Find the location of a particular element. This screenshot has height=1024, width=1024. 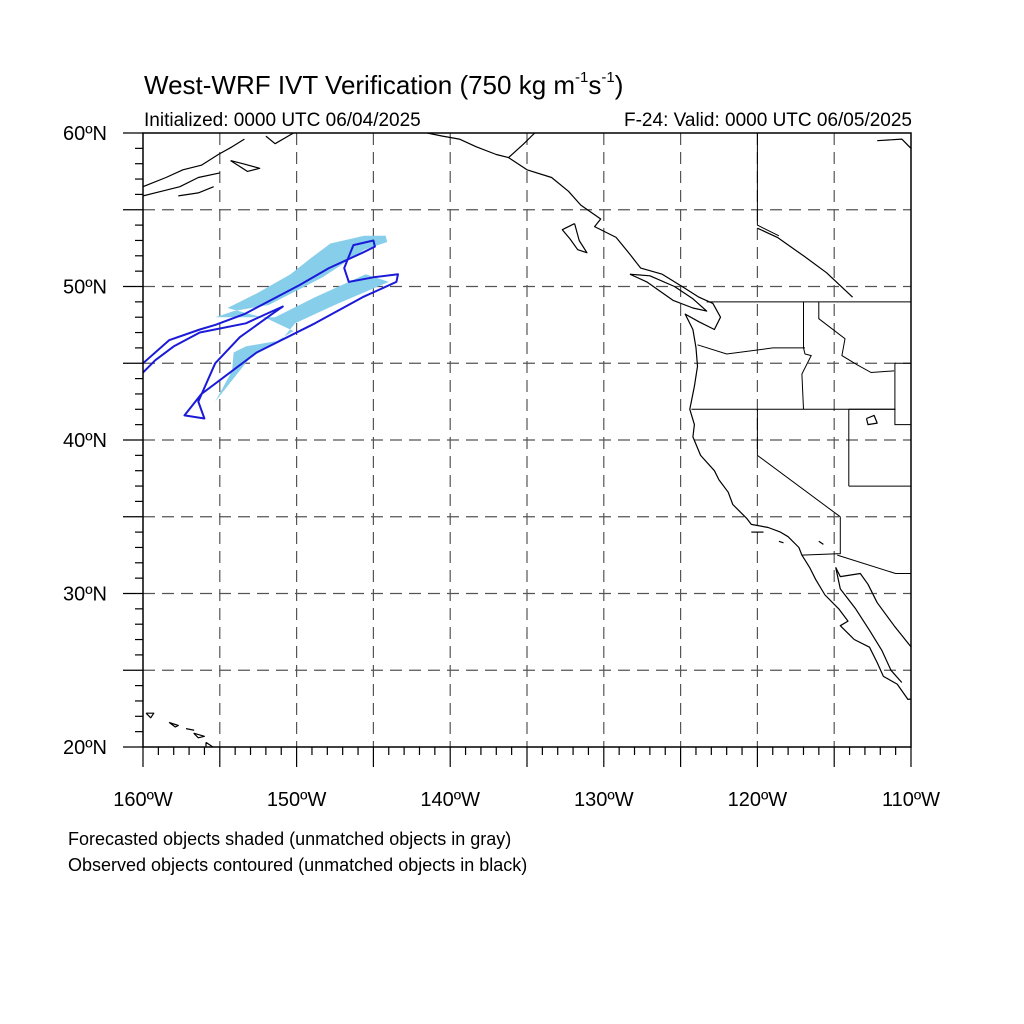

initialized-time: Initialized: 0000 UTC 06/04/2025 is located at coordinates (282, 120).